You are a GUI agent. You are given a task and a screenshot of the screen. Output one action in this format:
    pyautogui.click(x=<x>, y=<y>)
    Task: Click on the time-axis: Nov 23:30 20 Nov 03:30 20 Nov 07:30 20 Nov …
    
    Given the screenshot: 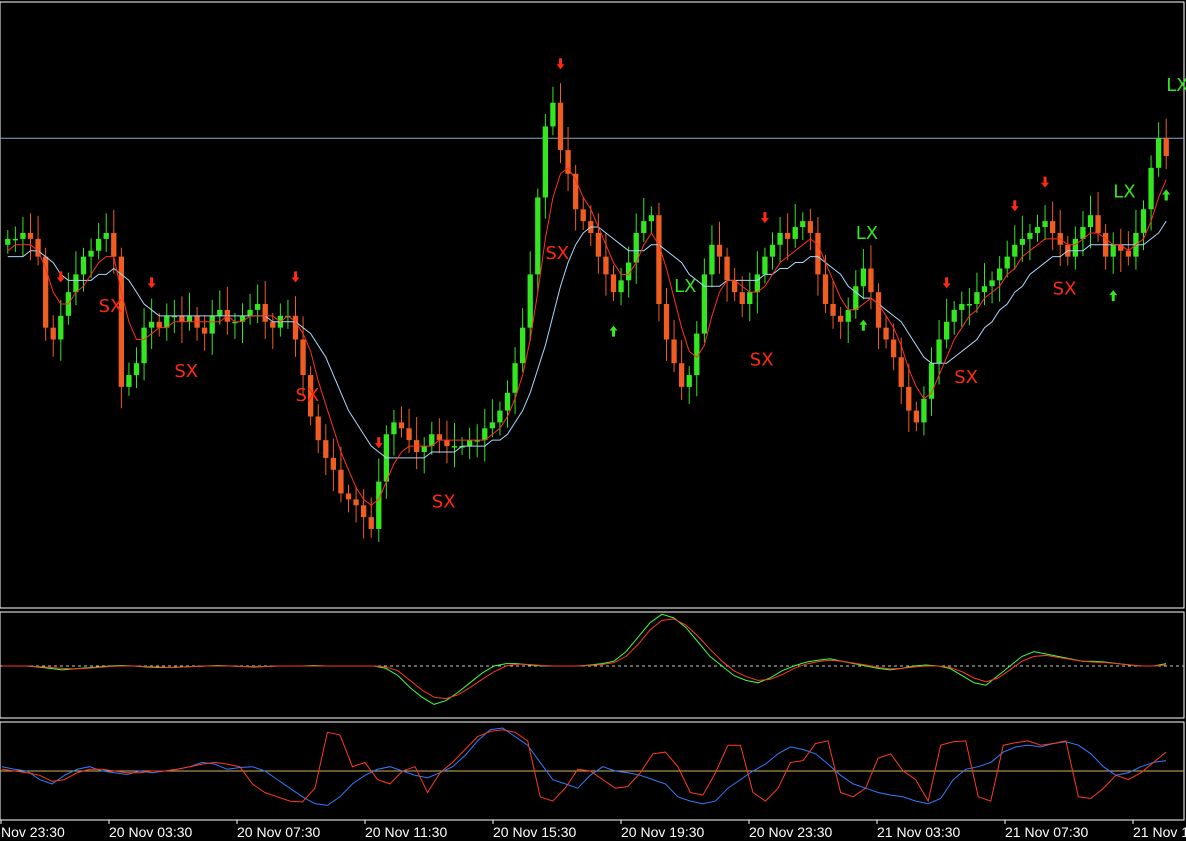 What is the action you would take?
    pyautogui.click(x=593, y=830)
    